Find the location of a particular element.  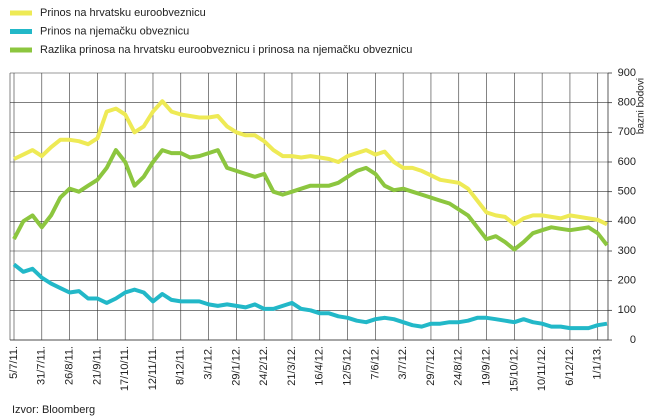

x-tick-label: 6/12/12. is located at coordinates (570, 366).